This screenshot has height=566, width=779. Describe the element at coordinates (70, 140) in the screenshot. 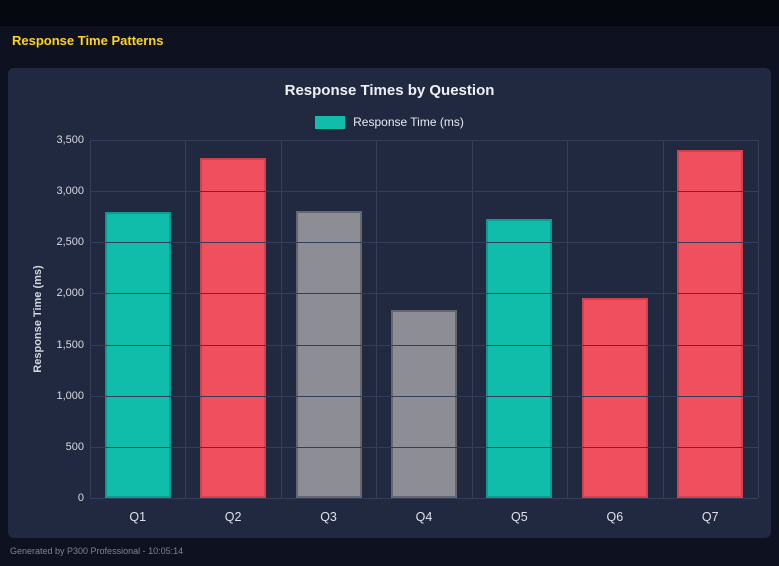

I see `y-tick-label: 3,500` at that location.